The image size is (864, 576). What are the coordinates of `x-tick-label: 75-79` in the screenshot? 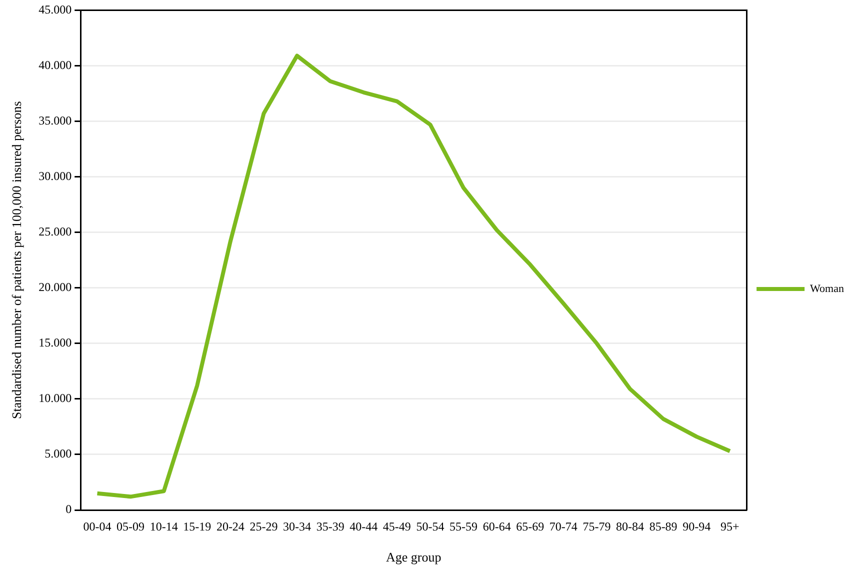 It's located at (596, 526).